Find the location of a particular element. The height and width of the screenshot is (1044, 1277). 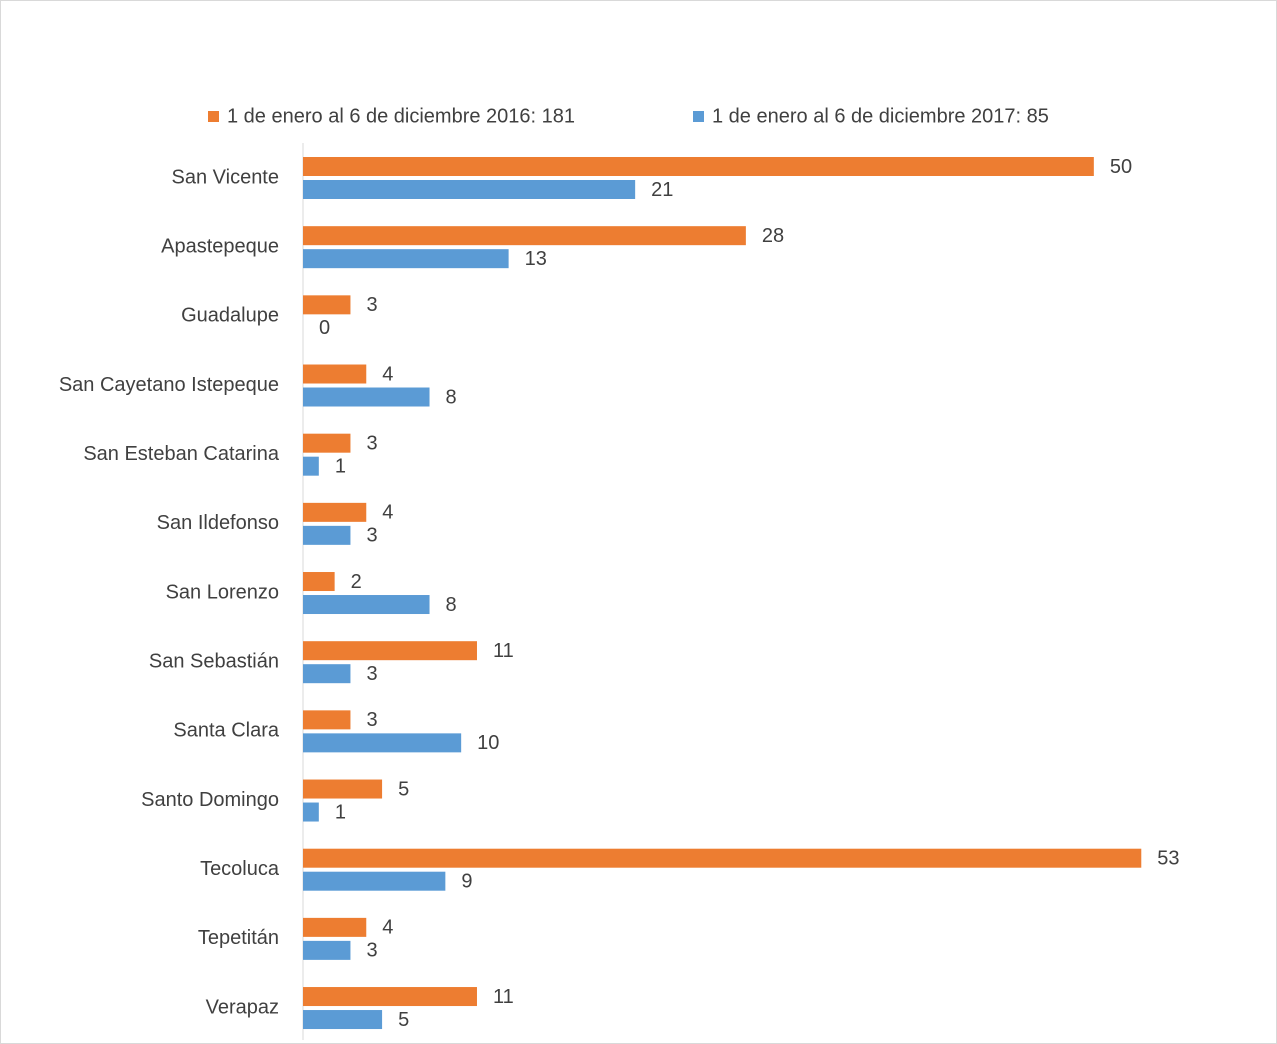

data-label: 50 is located at coordinates (1121, 167).